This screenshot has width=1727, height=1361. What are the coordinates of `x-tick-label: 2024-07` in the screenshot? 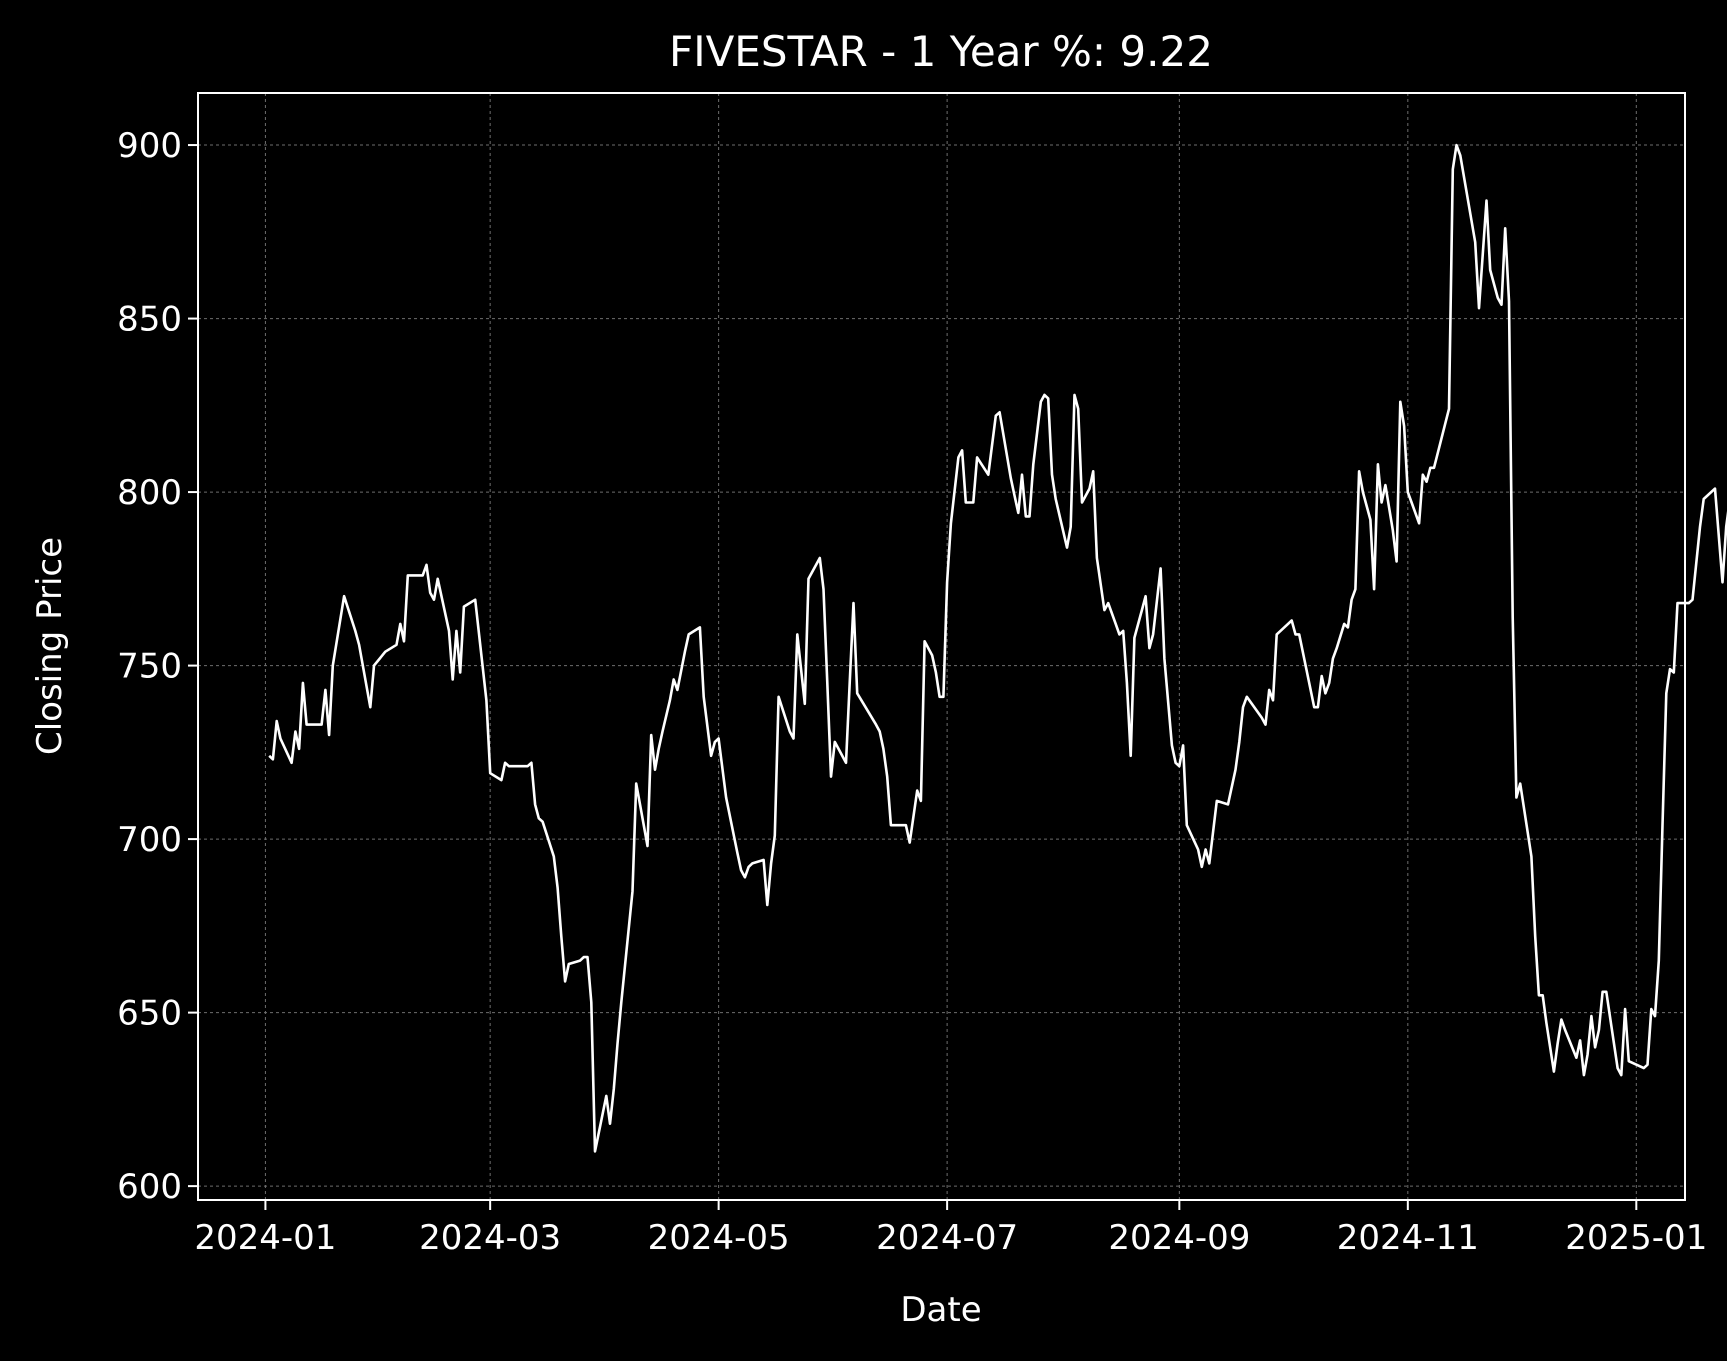 It's located at (947, 1238).